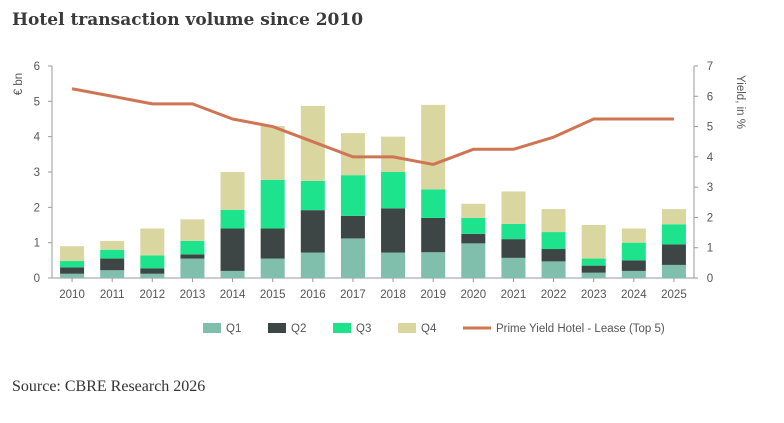  I want to click on bar-q4-2010, so click(72, 254).